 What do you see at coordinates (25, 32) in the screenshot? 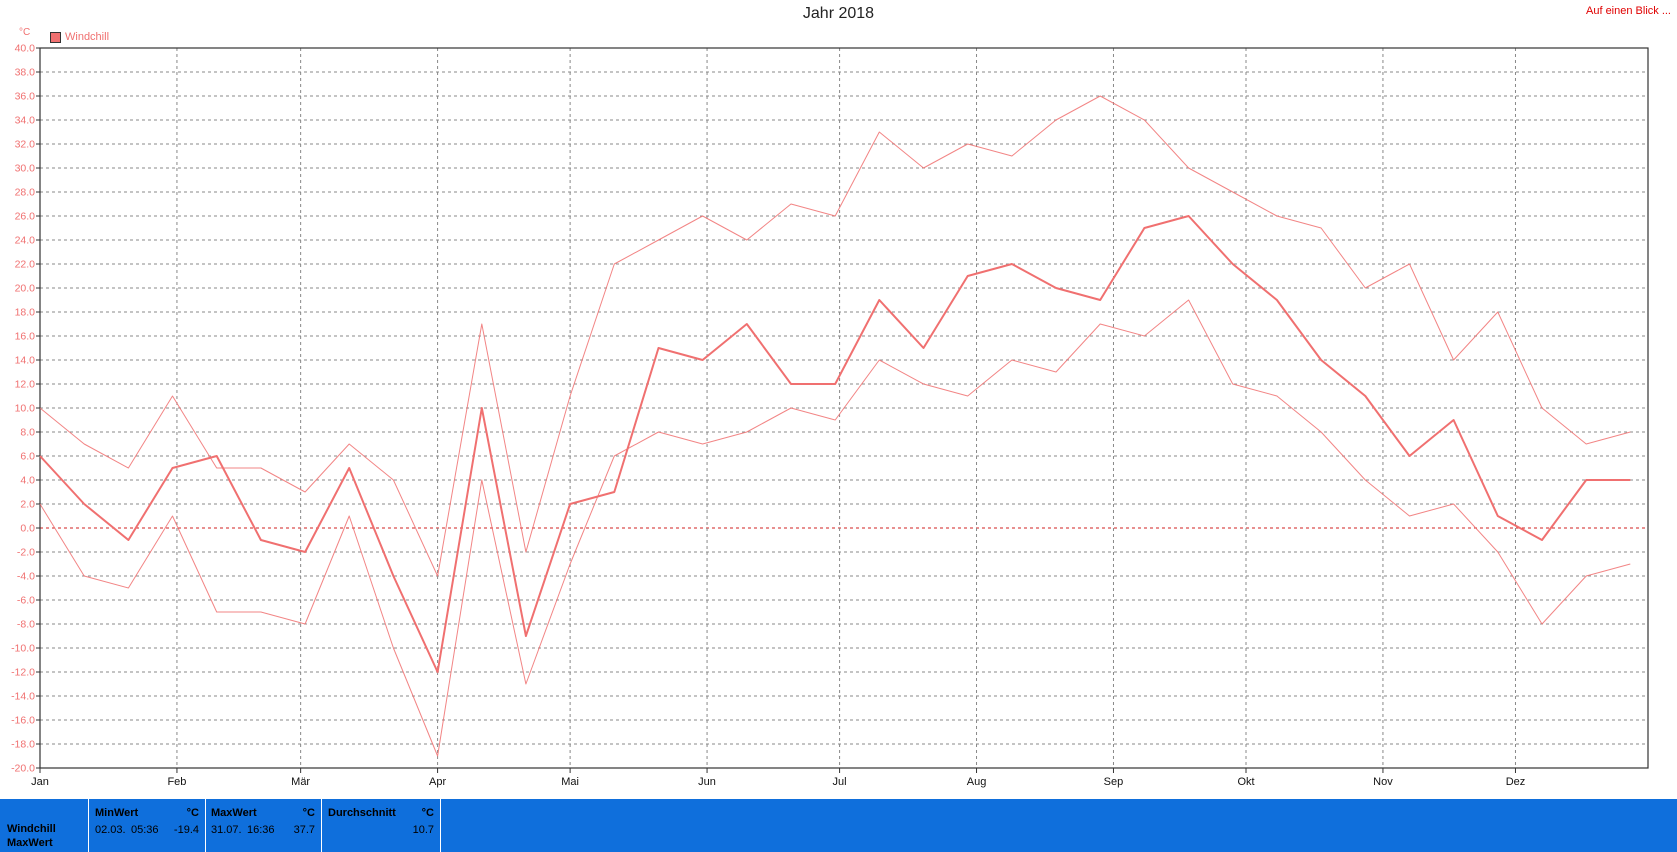
I see `y-axis-unit: °C` at bounding box center [25, 32].